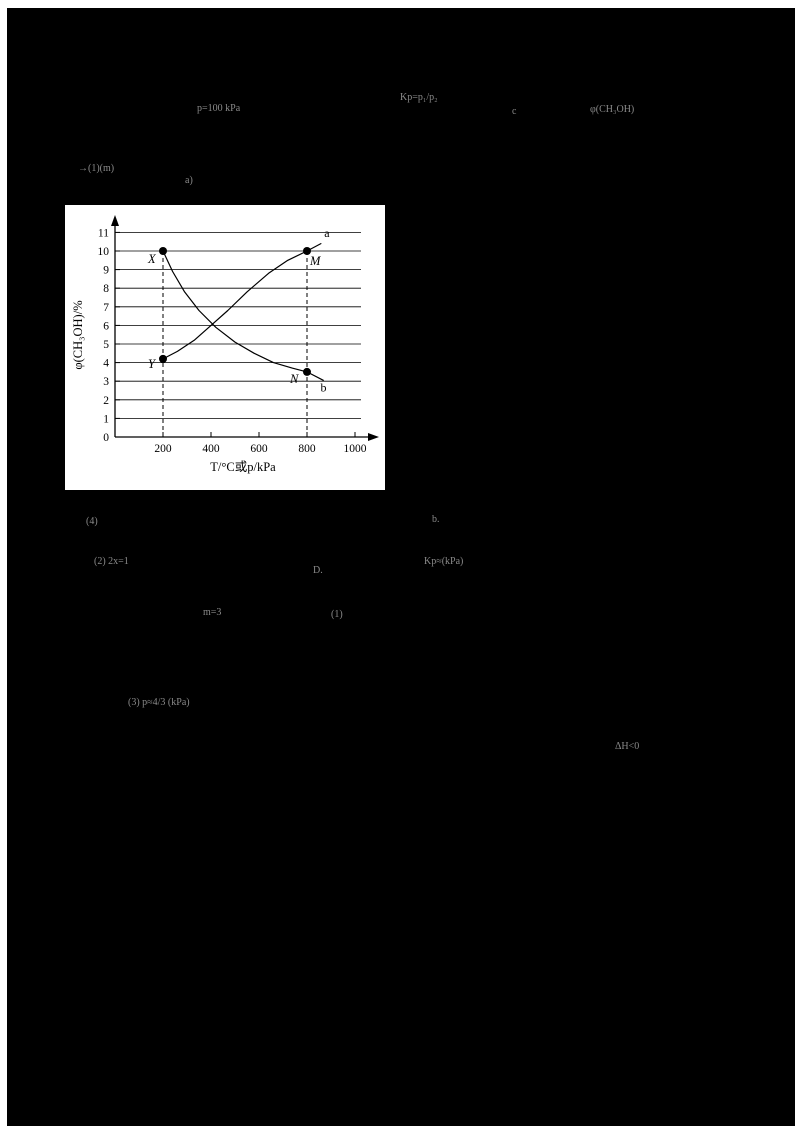  I want to click on point-label-Y: Y, so click(152, 364).